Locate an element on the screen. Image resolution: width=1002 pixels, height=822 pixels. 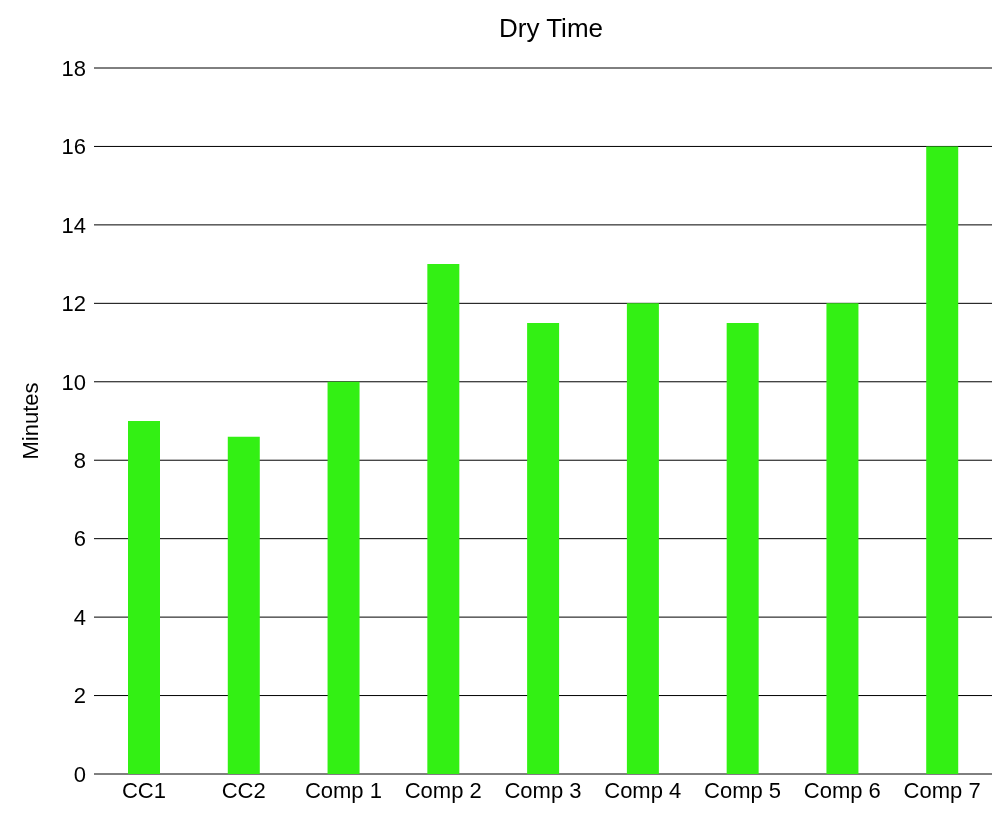
y-tick-label: 12 is located at coordinates (73, 304).